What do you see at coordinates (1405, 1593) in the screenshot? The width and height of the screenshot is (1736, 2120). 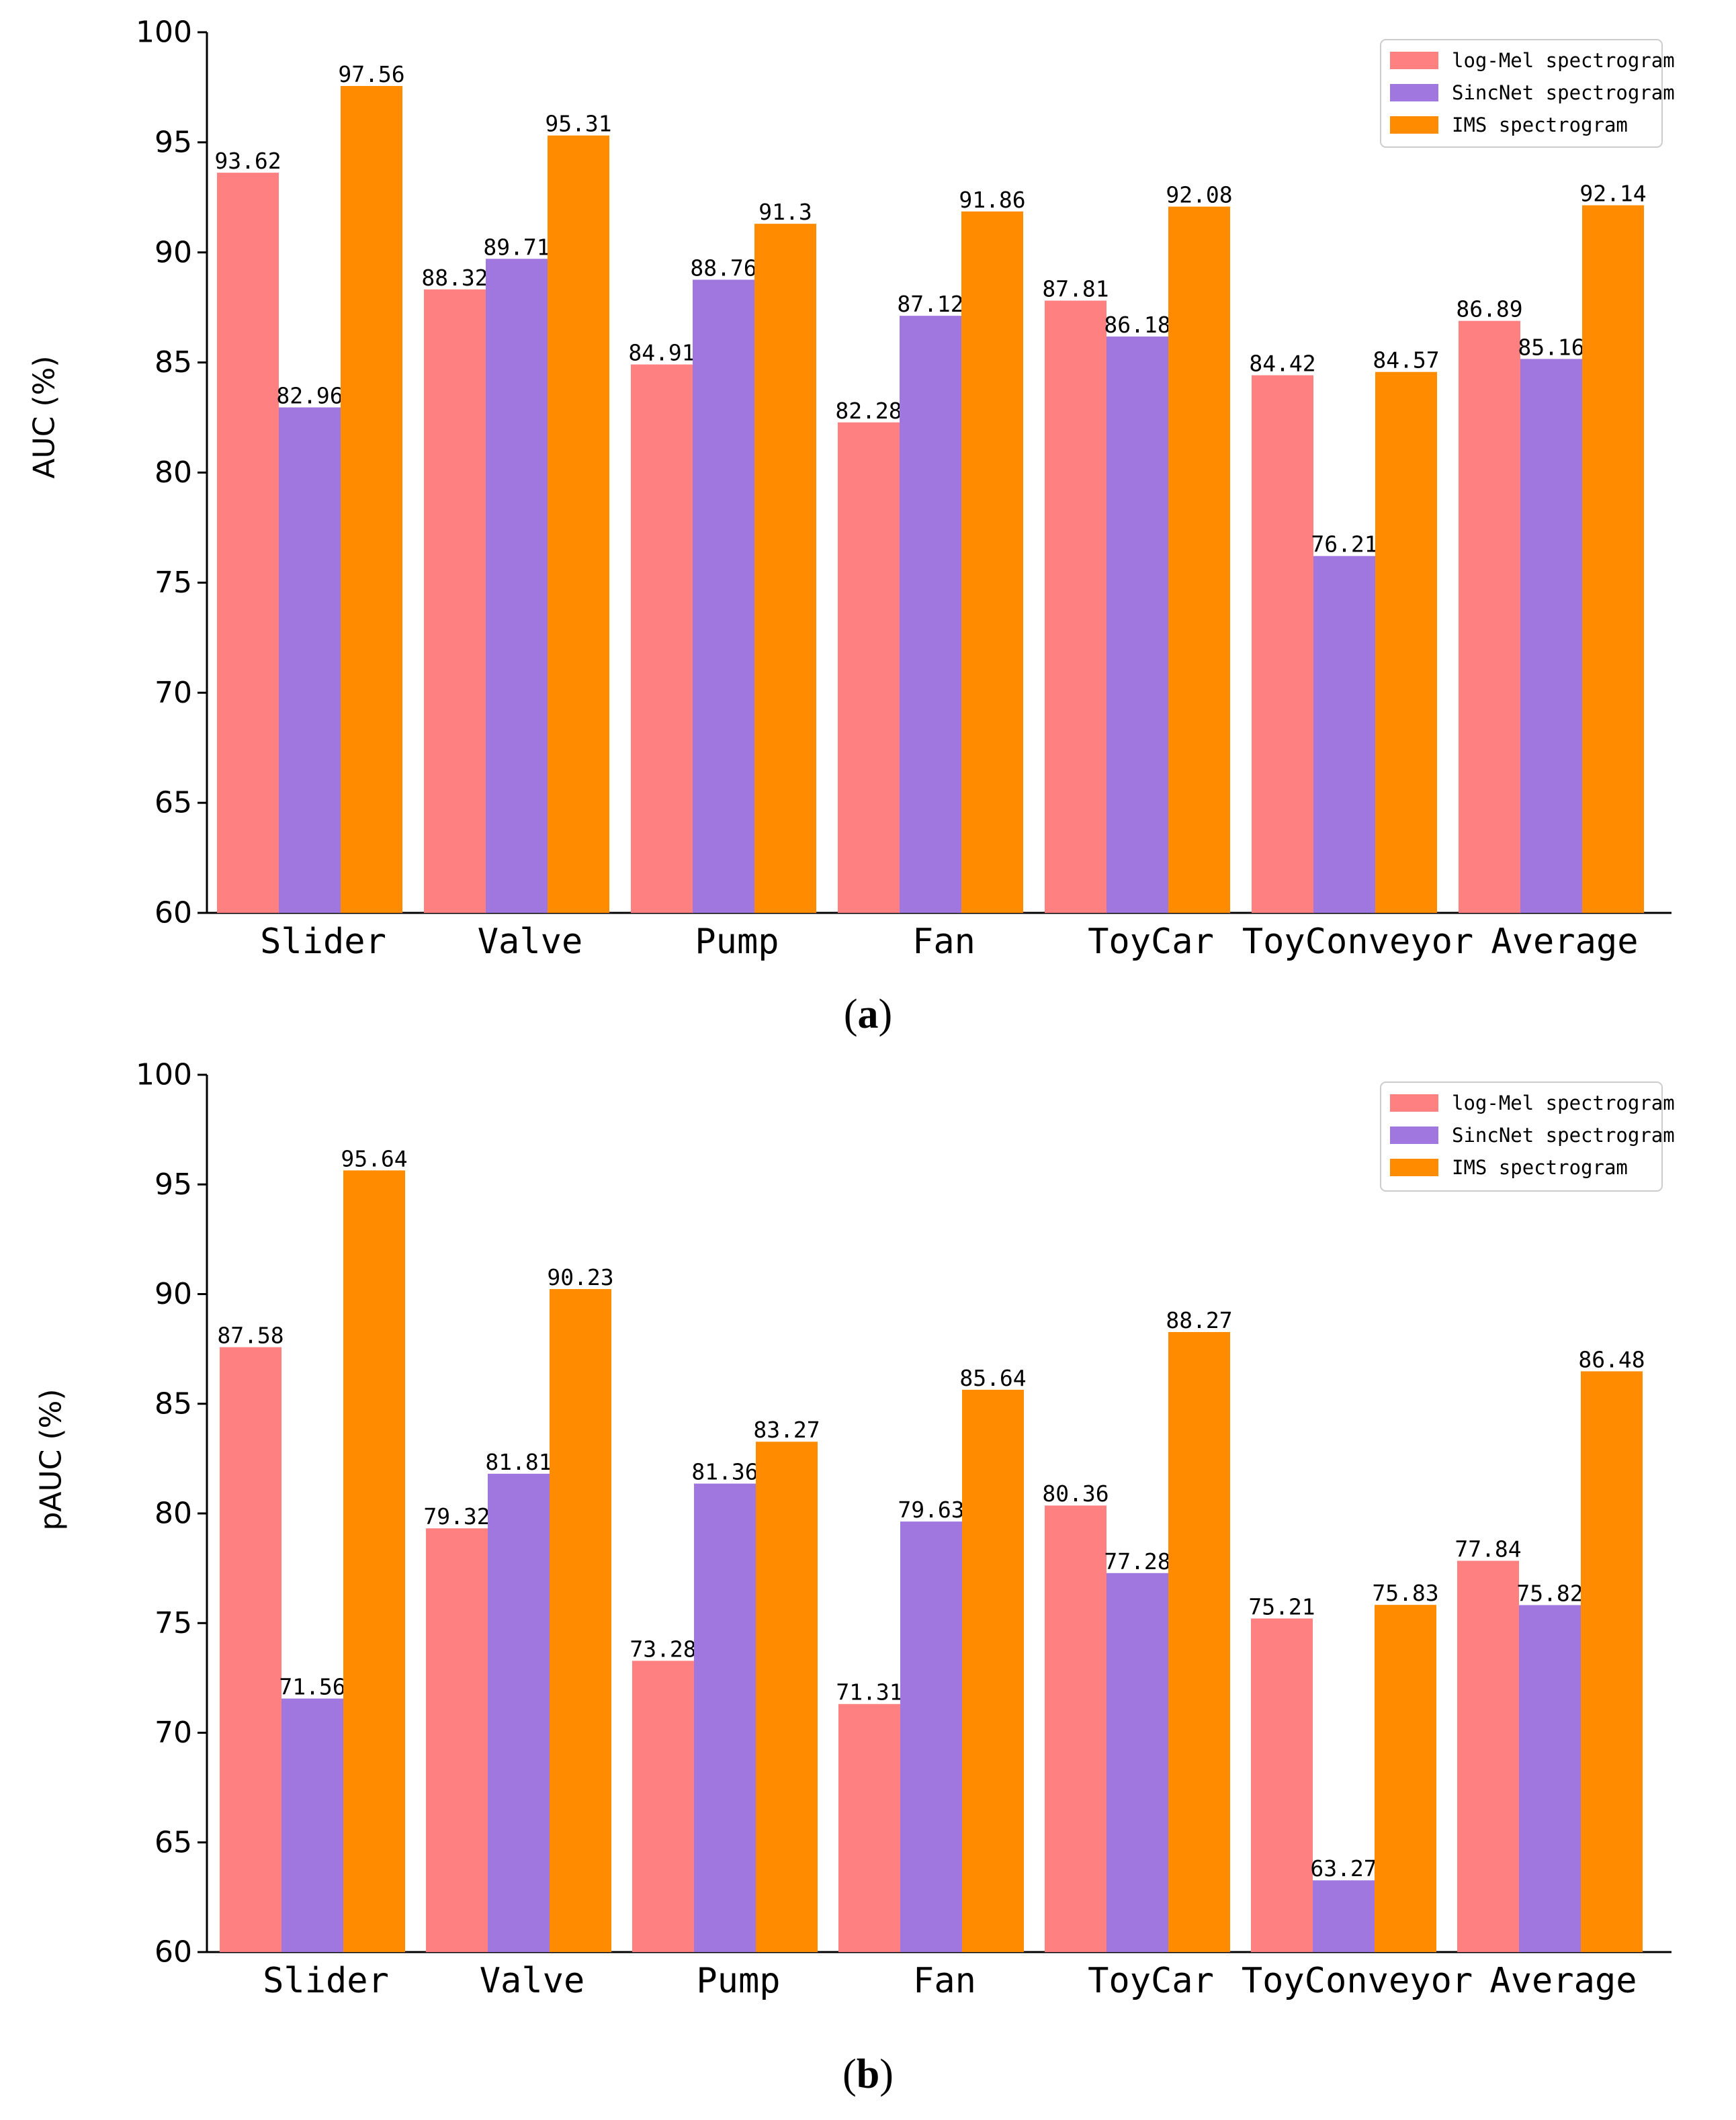 I see `data-label: 75.83` at bounding box center [1405, 1593].